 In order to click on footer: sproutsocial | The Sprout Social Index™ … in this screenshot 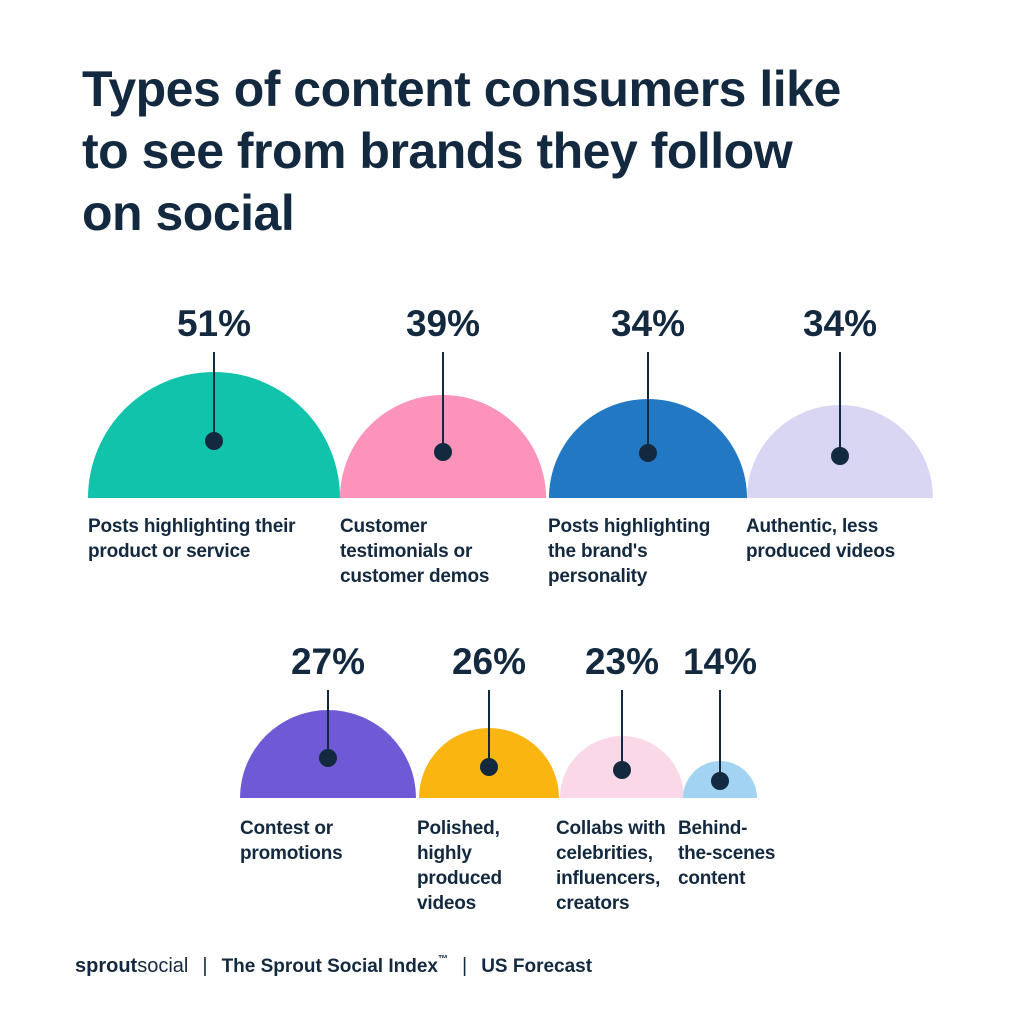, I will do `click(333, 966)`.